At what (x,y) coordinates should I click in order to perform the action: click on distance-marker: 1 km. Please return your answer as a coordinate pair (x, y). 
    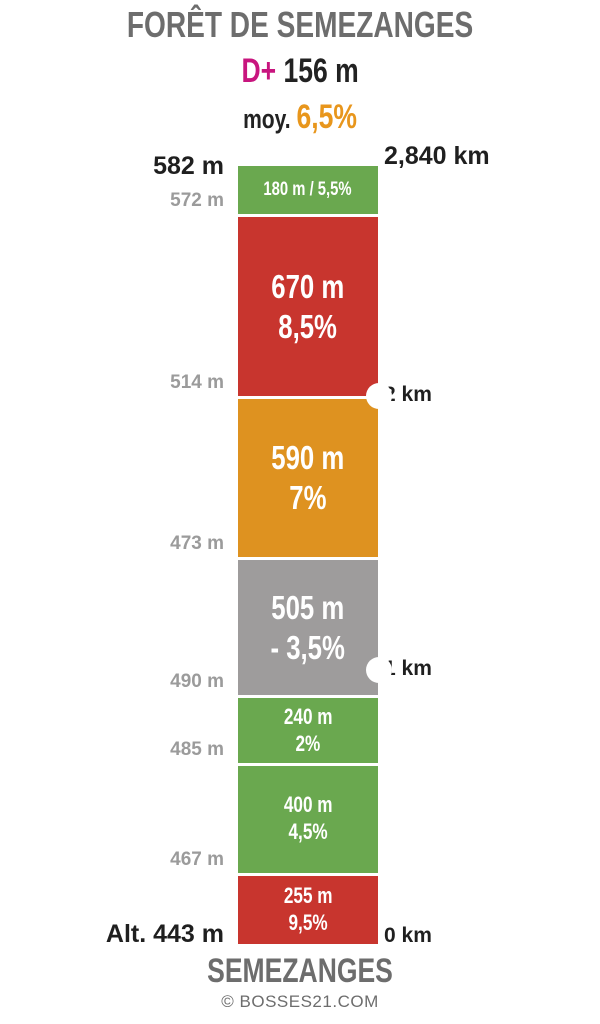
    Looking at the image, I should click on (408, 669).